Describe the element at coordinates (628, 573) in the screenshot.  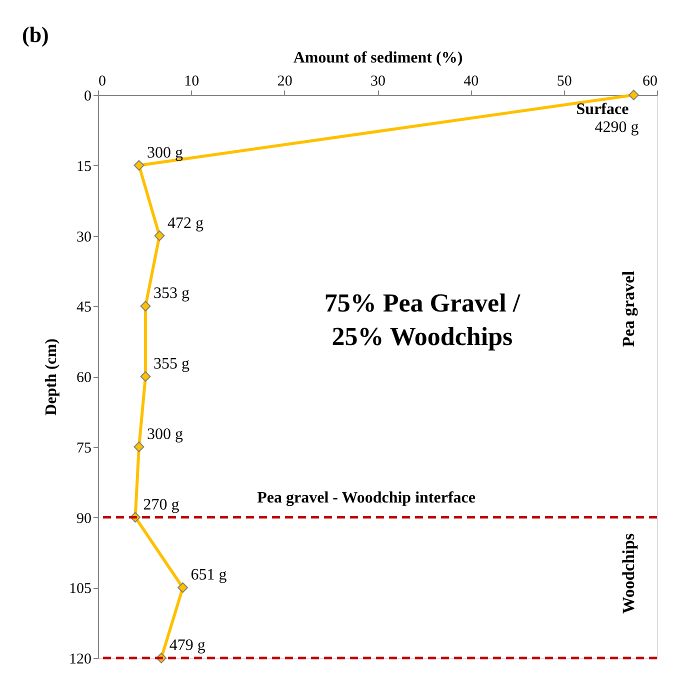
I see `annotation: Woodchips` at that location.